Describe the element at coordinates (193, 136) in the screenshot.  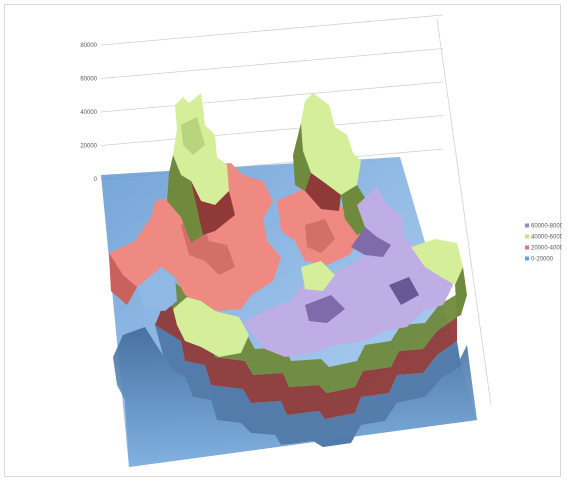
I see `peak-green-left-facet` at that location.